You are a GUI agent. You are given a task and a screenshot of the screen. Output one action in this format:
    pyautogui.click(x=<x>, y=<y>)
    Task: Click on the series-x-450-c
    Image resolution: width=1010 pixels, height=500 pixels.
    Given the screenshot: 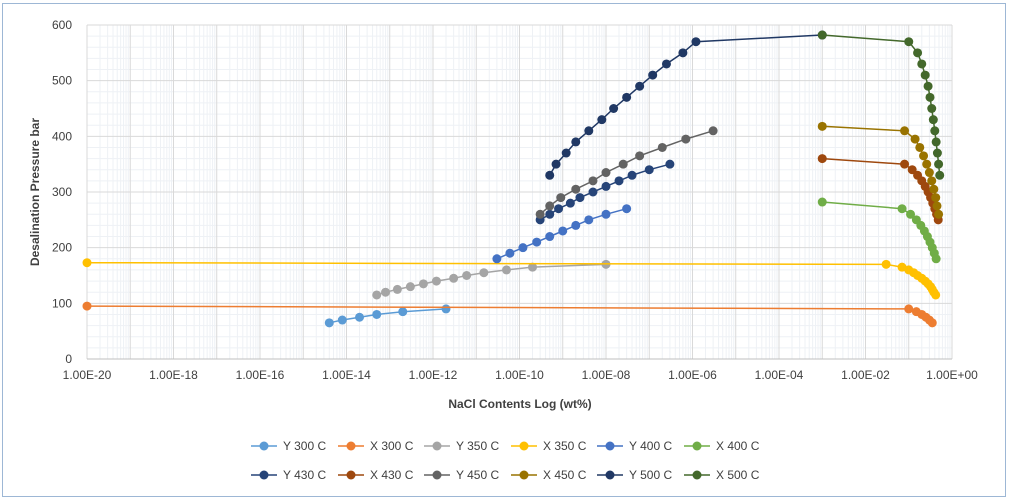 What is the action you would take?
    pyautogui.click(x=880, y=170)
    